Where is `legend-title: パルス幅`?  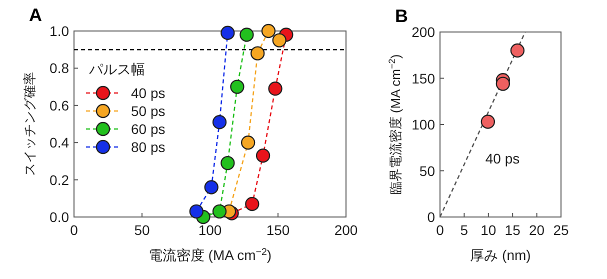 legend-title: パルス幅 is located at coordinates (116, 69).